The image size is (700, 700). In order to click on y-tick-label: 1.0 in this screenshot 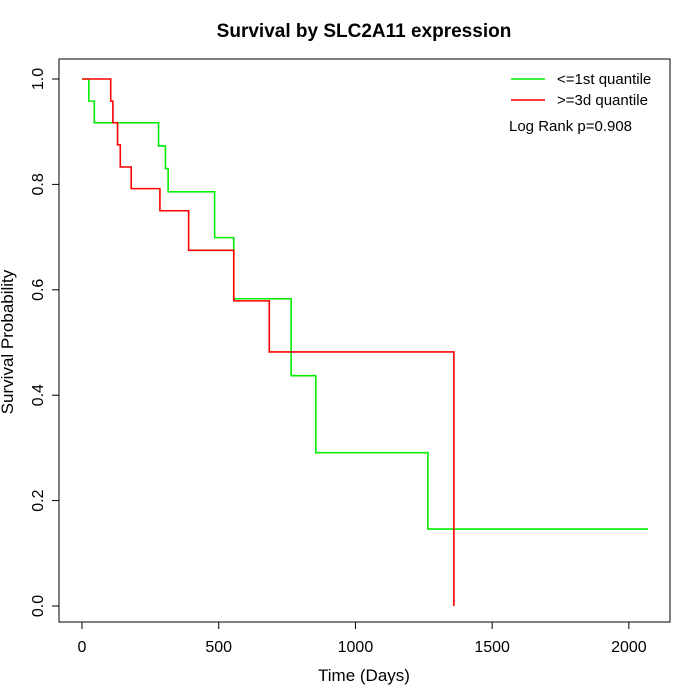, I will do `click(38, 79)`.